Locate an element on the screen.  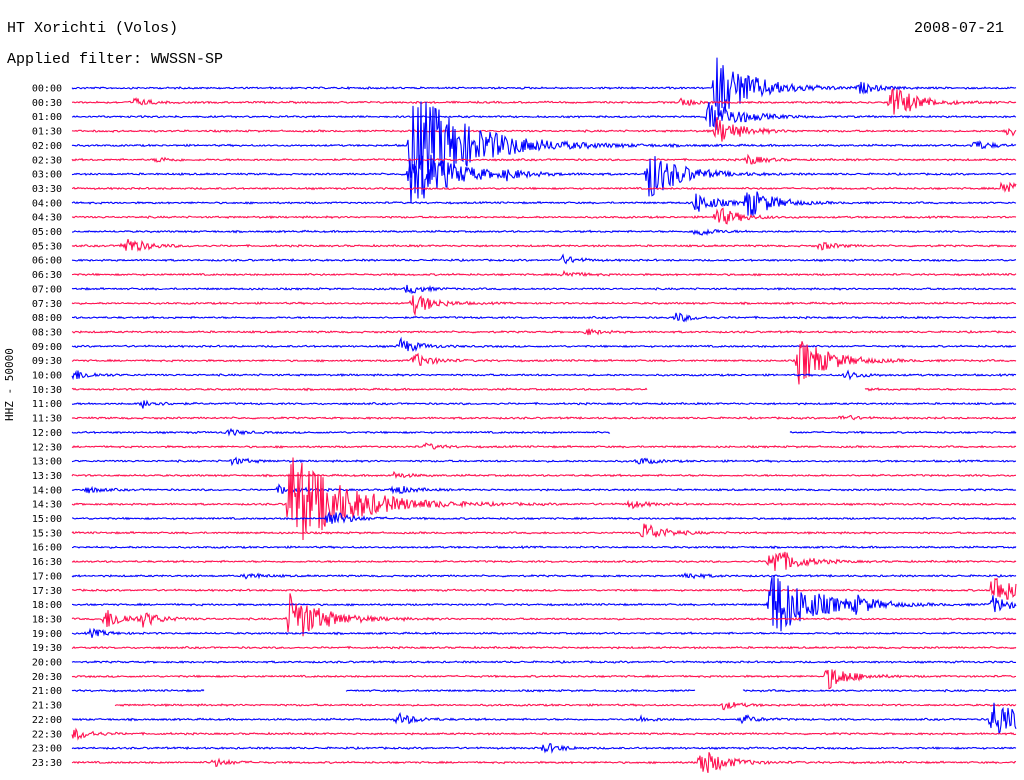
row-label-0330: 03:30 is located at coordinates (47, 189).